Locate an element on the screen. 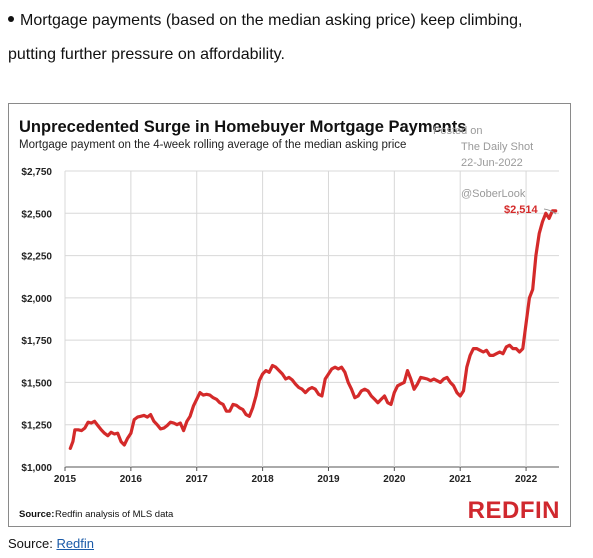 Image resolution: width=593 pixels, height=558 pixels. x-tick-label: 2019 is located at coordinates (328, 479).